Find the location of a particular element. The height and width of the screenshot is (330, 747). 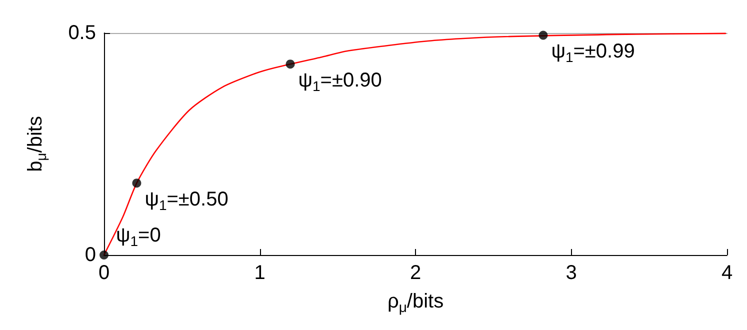

x-tick-label: 3 is located at coordinates (571, 273).